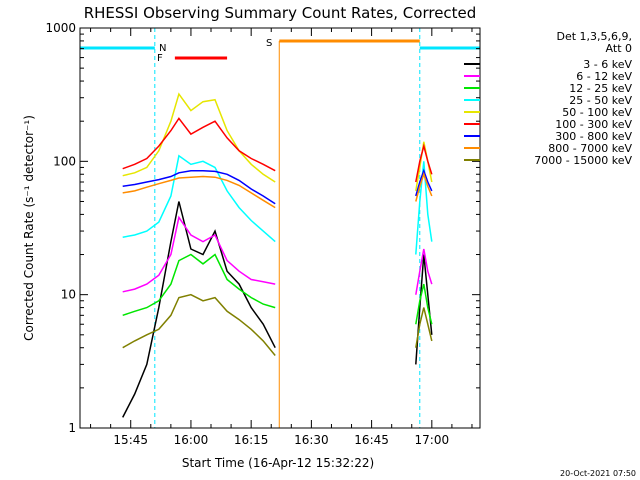 Image resolution: width=640 pixels, height=480 pixels. I want to click on series-line-3-b, so click(424, 304).